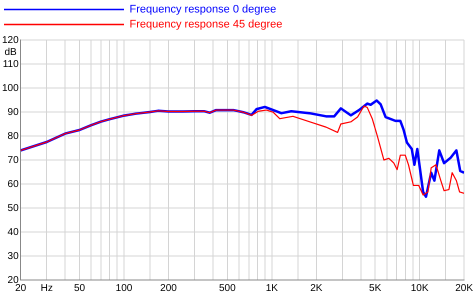 The height and width of the screenshot is (296, 475). What do you see at coordinates (203, 10) in the screenshot?
I see `text: Frequency response 0 degree` at bounding box center [203, 10].